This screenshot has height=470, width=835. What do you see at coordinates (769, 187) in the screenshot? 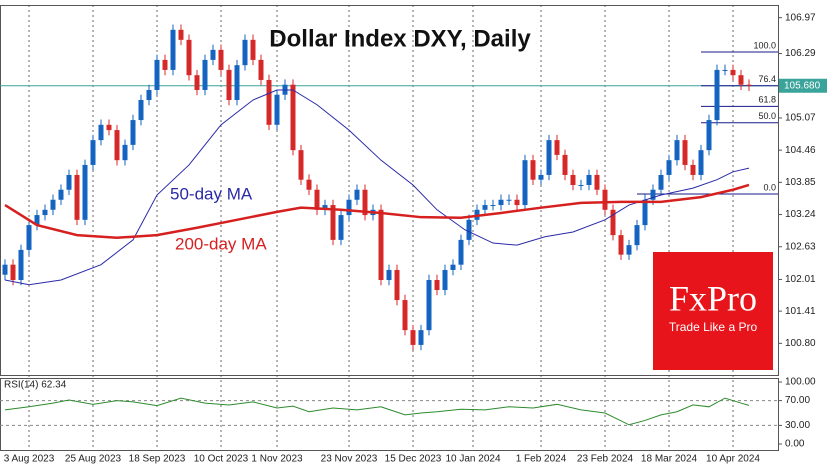
I see `fib-label: 0.0` at bounding box center [769, 187].